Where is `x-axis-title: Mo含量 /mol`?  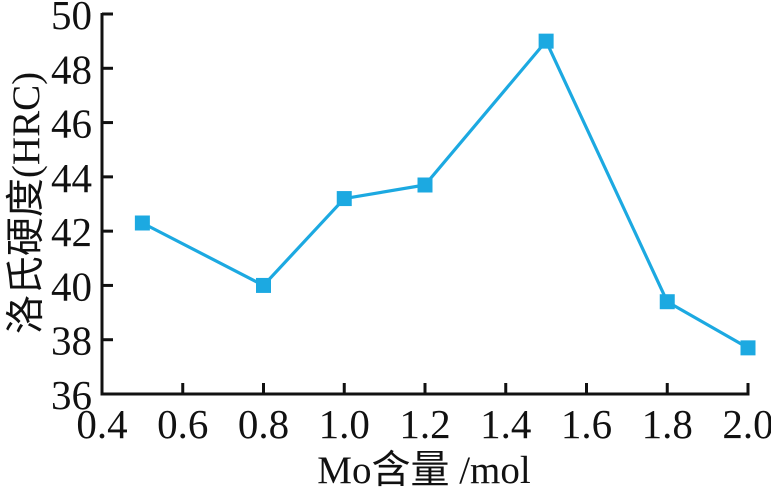 x-axis-title: Mo含量 /mol is located at coordinates (424, 470).